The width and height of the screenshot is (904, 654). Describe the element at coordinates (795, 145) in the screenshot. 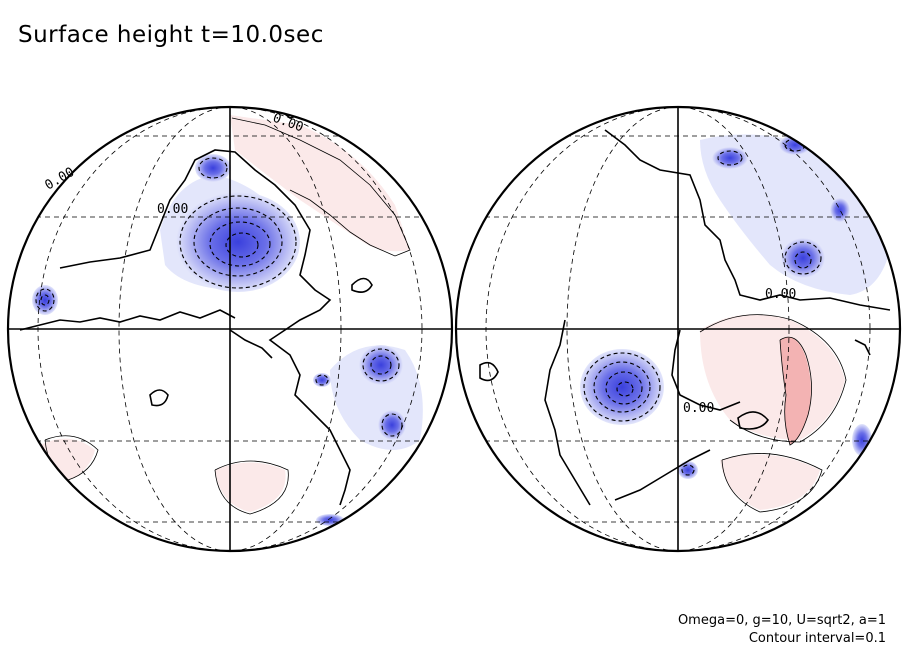

I see `right-blue-north-east` at that location.